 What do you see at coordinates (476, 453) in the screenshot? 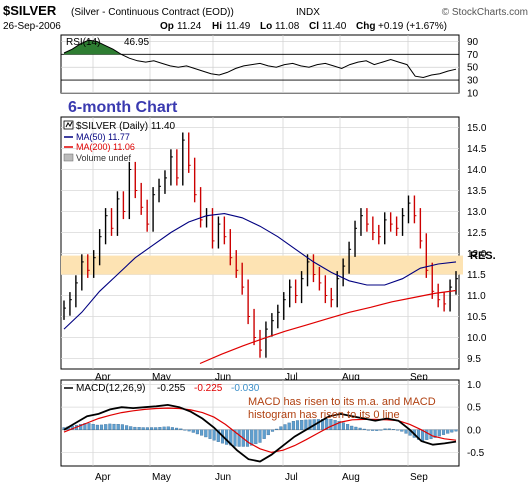
I see `macd-tick-label-3: -0.5` at bounding box center [476, 453].